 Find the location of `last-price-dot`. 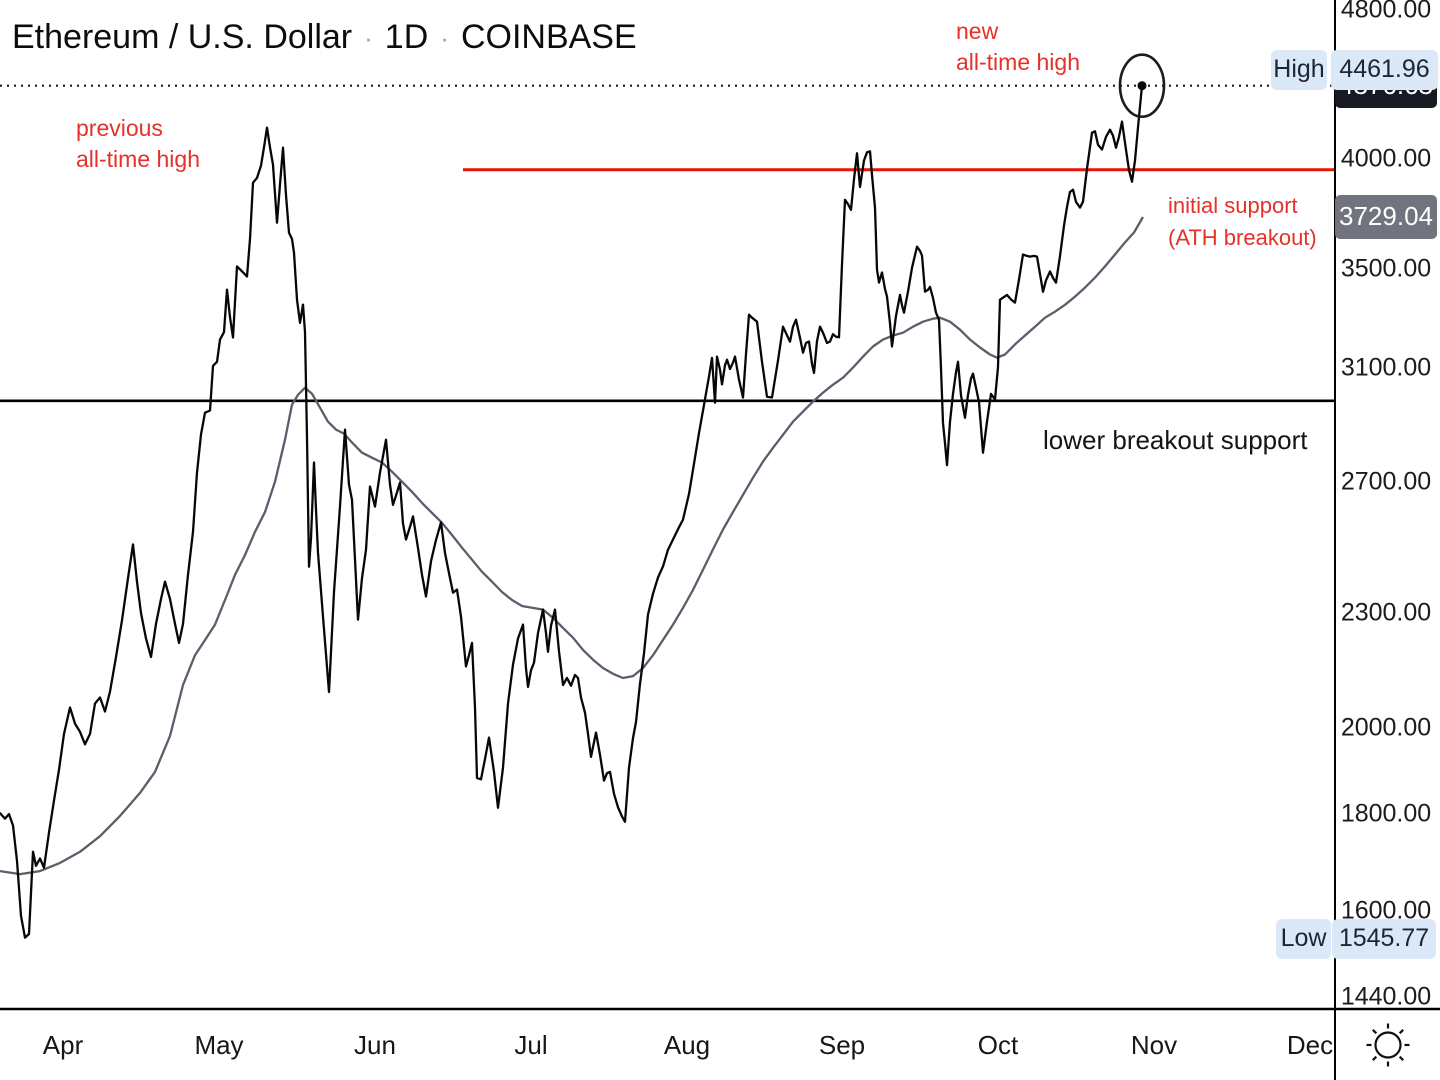

last-price-dot is located at coordinates (1142, 86).